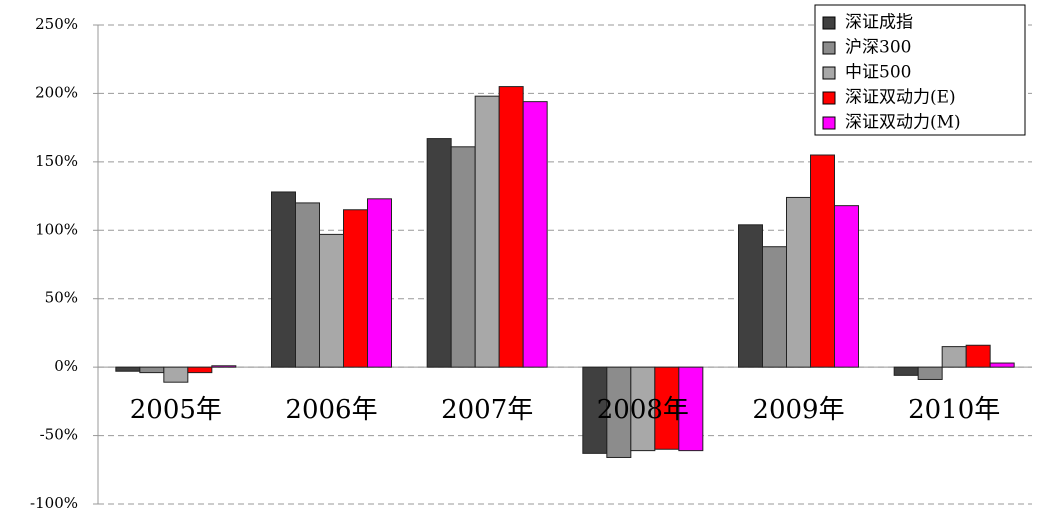 The height and width of the screenshot is (519, 1038). What do you see at coordinates (56, 92) in the screenshot?
I see `y-tick-label: 200%` at bounding box center [56, 92].